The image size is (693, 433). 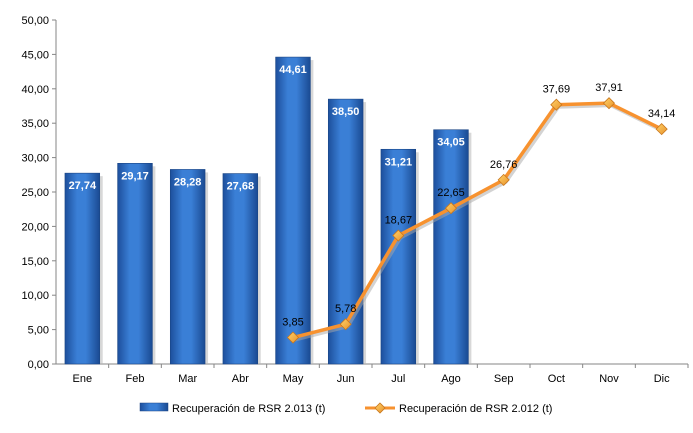 What do you see at coordinates (662, 114) in the screenshot?
I see `line-data-label: 34,14` at bounding box center [662, 114].